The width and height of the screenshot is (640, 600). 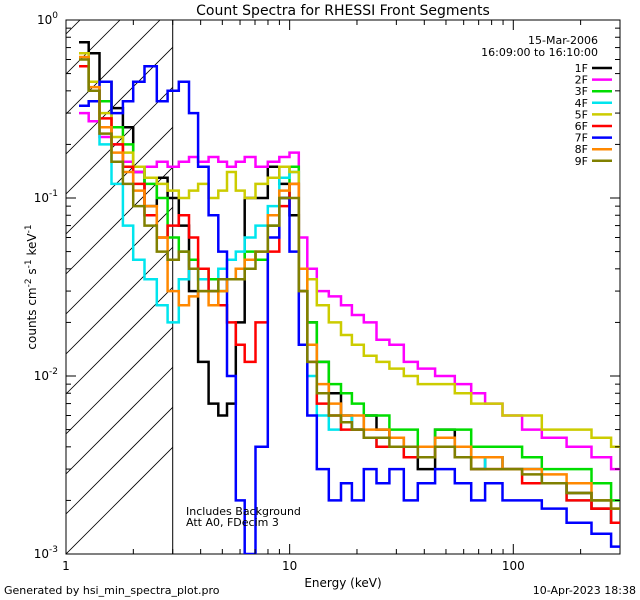 What do you see at coordinates (581, 149) in the screenshot?
I see `legend-label-8F: 8F` at bounding box center [581, 149].